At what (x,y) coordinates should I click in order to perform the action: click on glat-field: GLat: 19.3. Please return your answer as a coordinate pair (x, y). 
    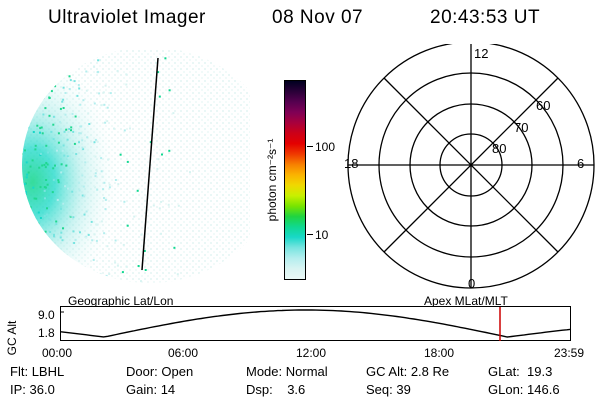
    Looking at the image, I should click on (520, 371).